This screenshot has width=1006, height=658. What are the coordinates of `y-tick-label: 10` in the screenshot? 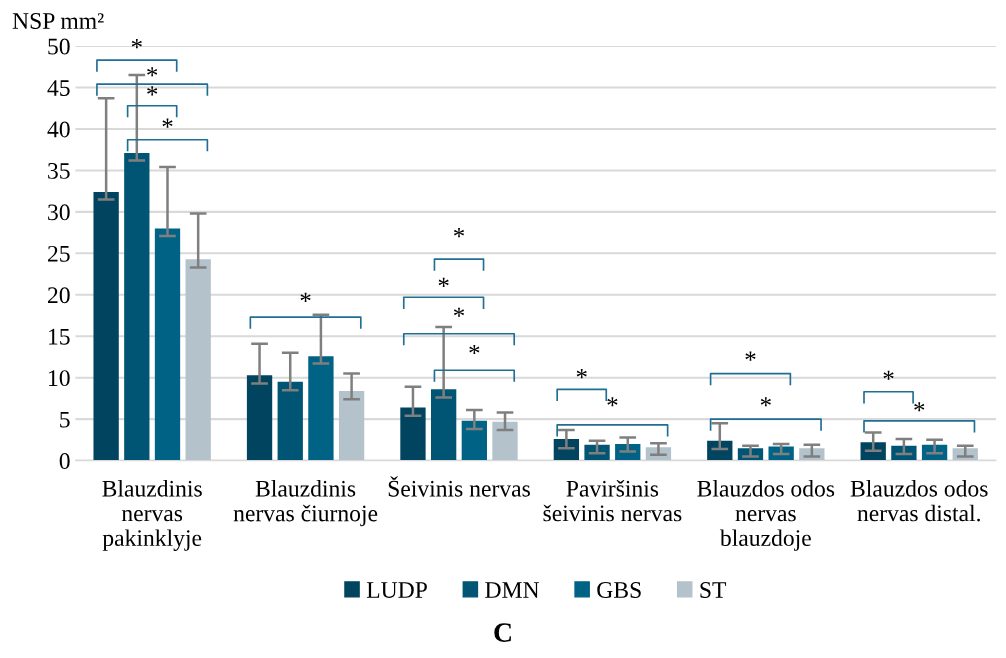 It's located at (59, 378).